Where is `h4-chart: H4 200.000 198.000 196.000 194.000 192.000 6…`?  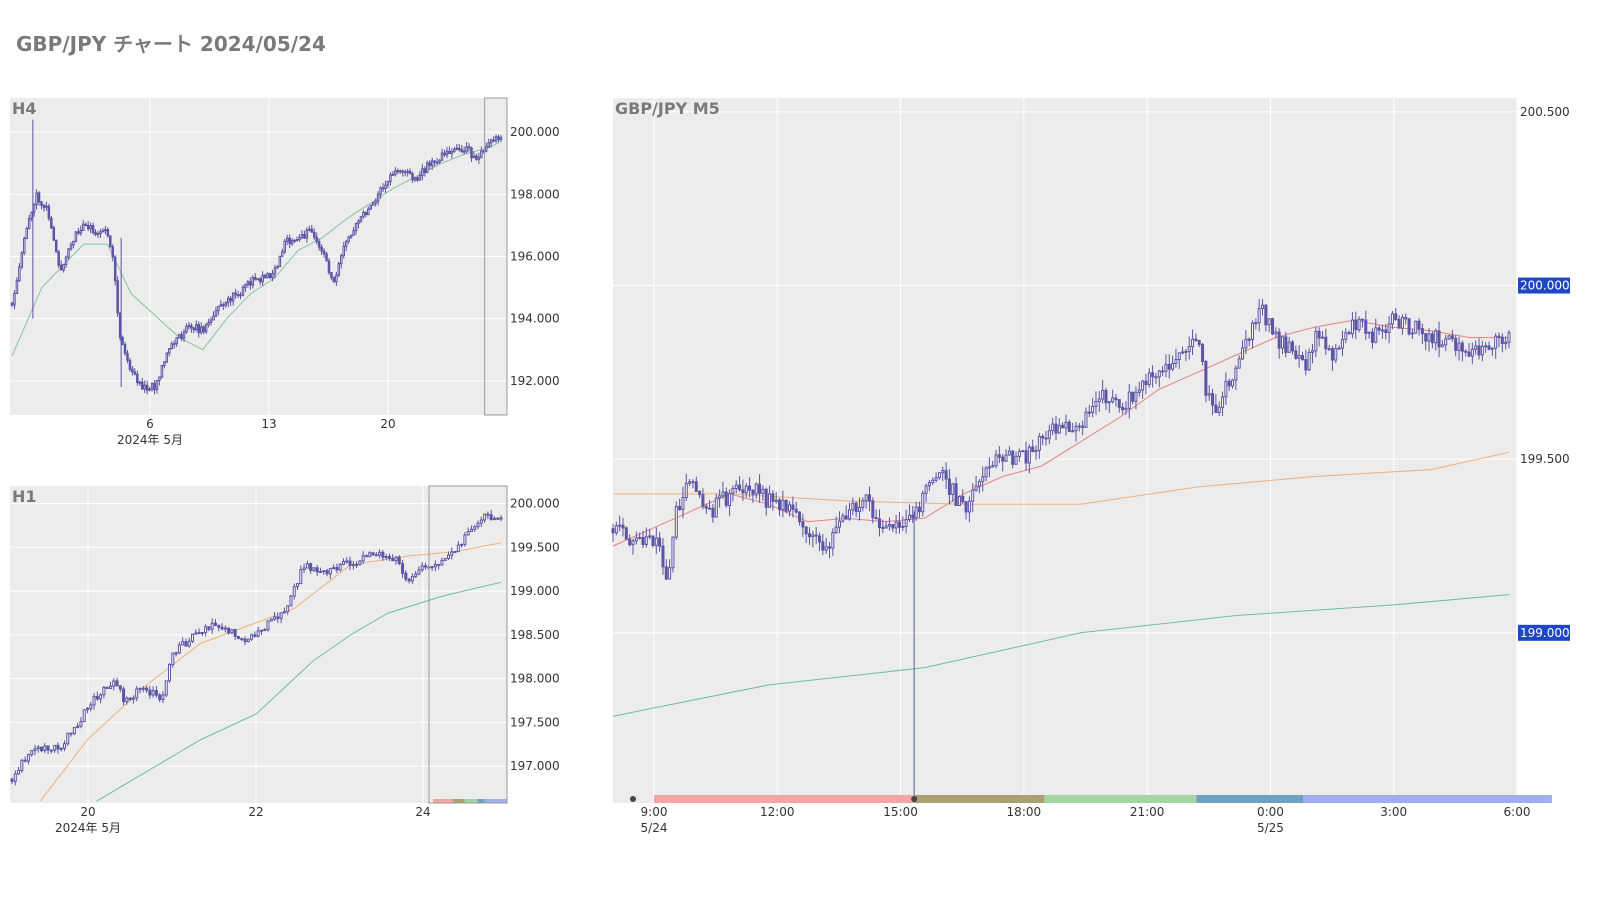
h4-chart: H4 200.000 198.000 196.000 194.000 192.000 6… is located at coordinates (285, 275).